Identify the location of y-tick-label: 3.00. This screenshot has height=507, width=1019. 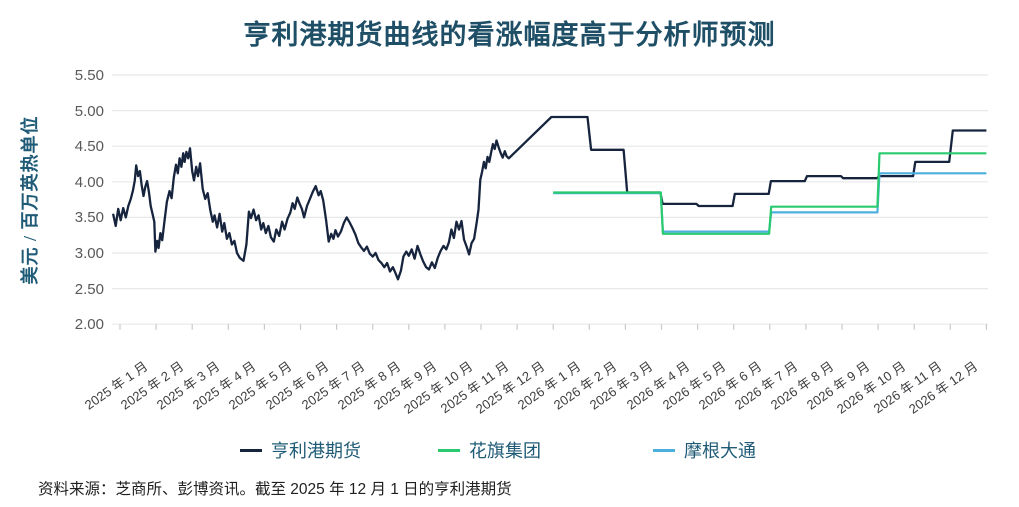
(89, 253).